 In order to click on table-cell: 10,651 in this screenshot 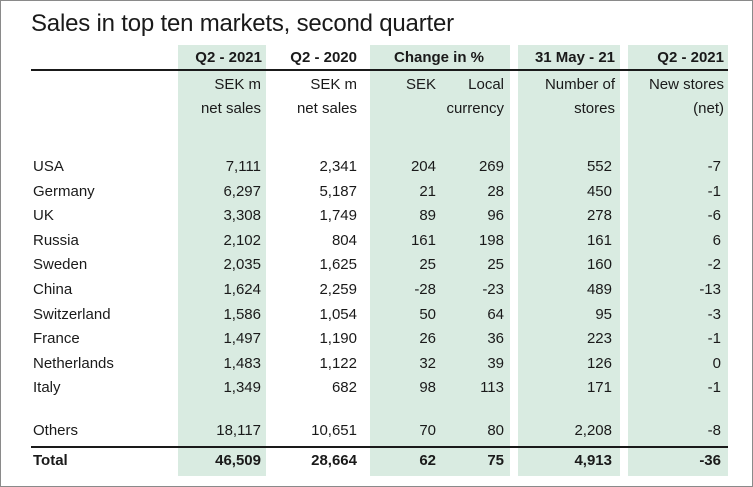, I will do `click(334, 430)`.